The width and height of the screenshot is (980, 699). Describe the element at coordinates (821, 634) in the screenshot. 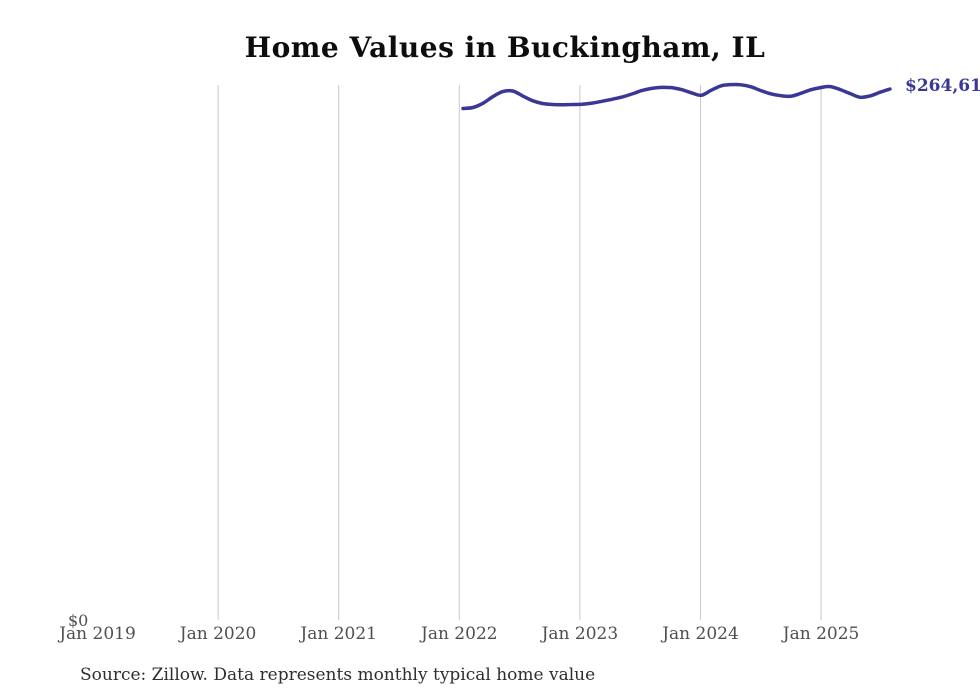

I see `x-tick-label: Jan 2025` at that location.